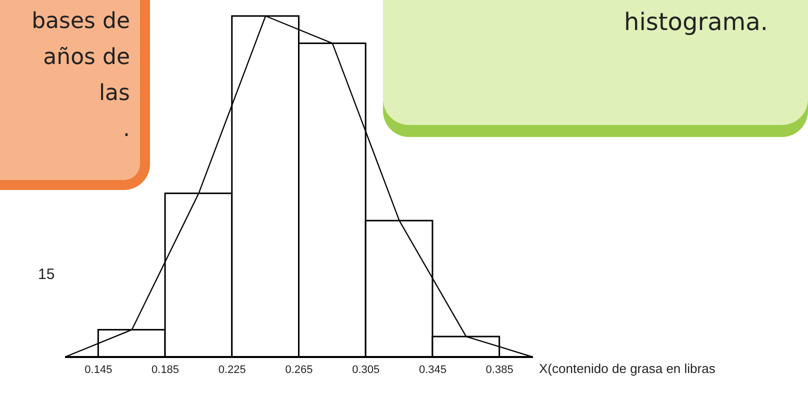 This screenshot has height=411, width=808. I want to click on x-tick-label: 0.145, so click(98, 370).